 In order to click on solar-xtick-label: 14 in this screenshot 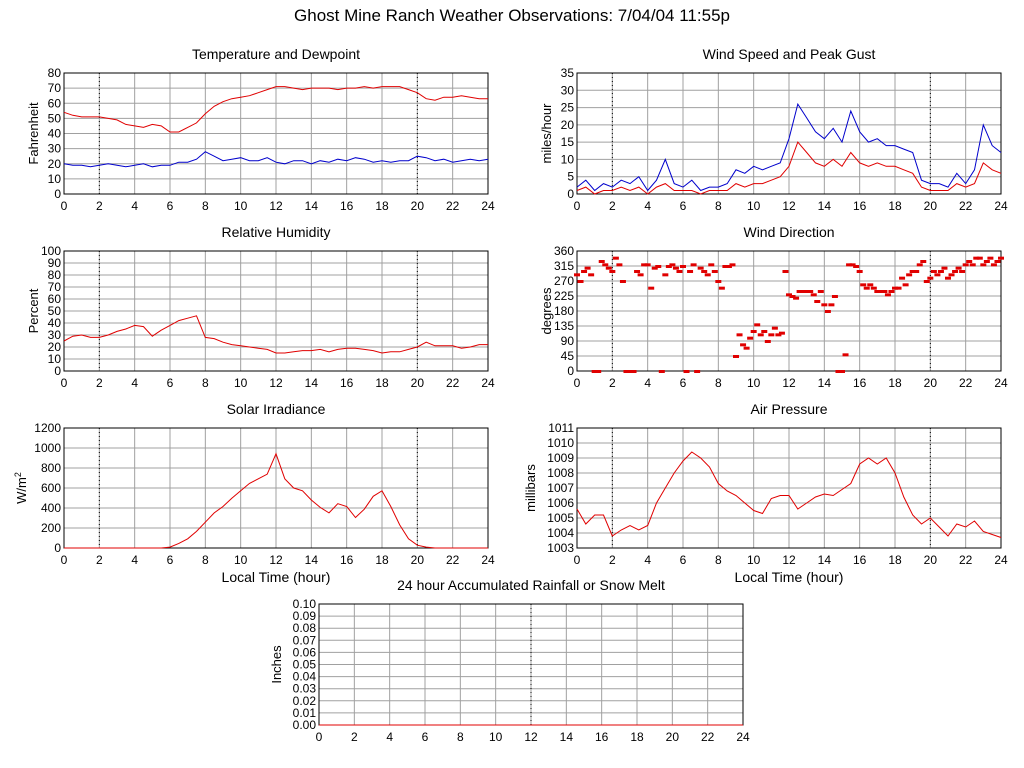, I will do `click(312, 560)`.